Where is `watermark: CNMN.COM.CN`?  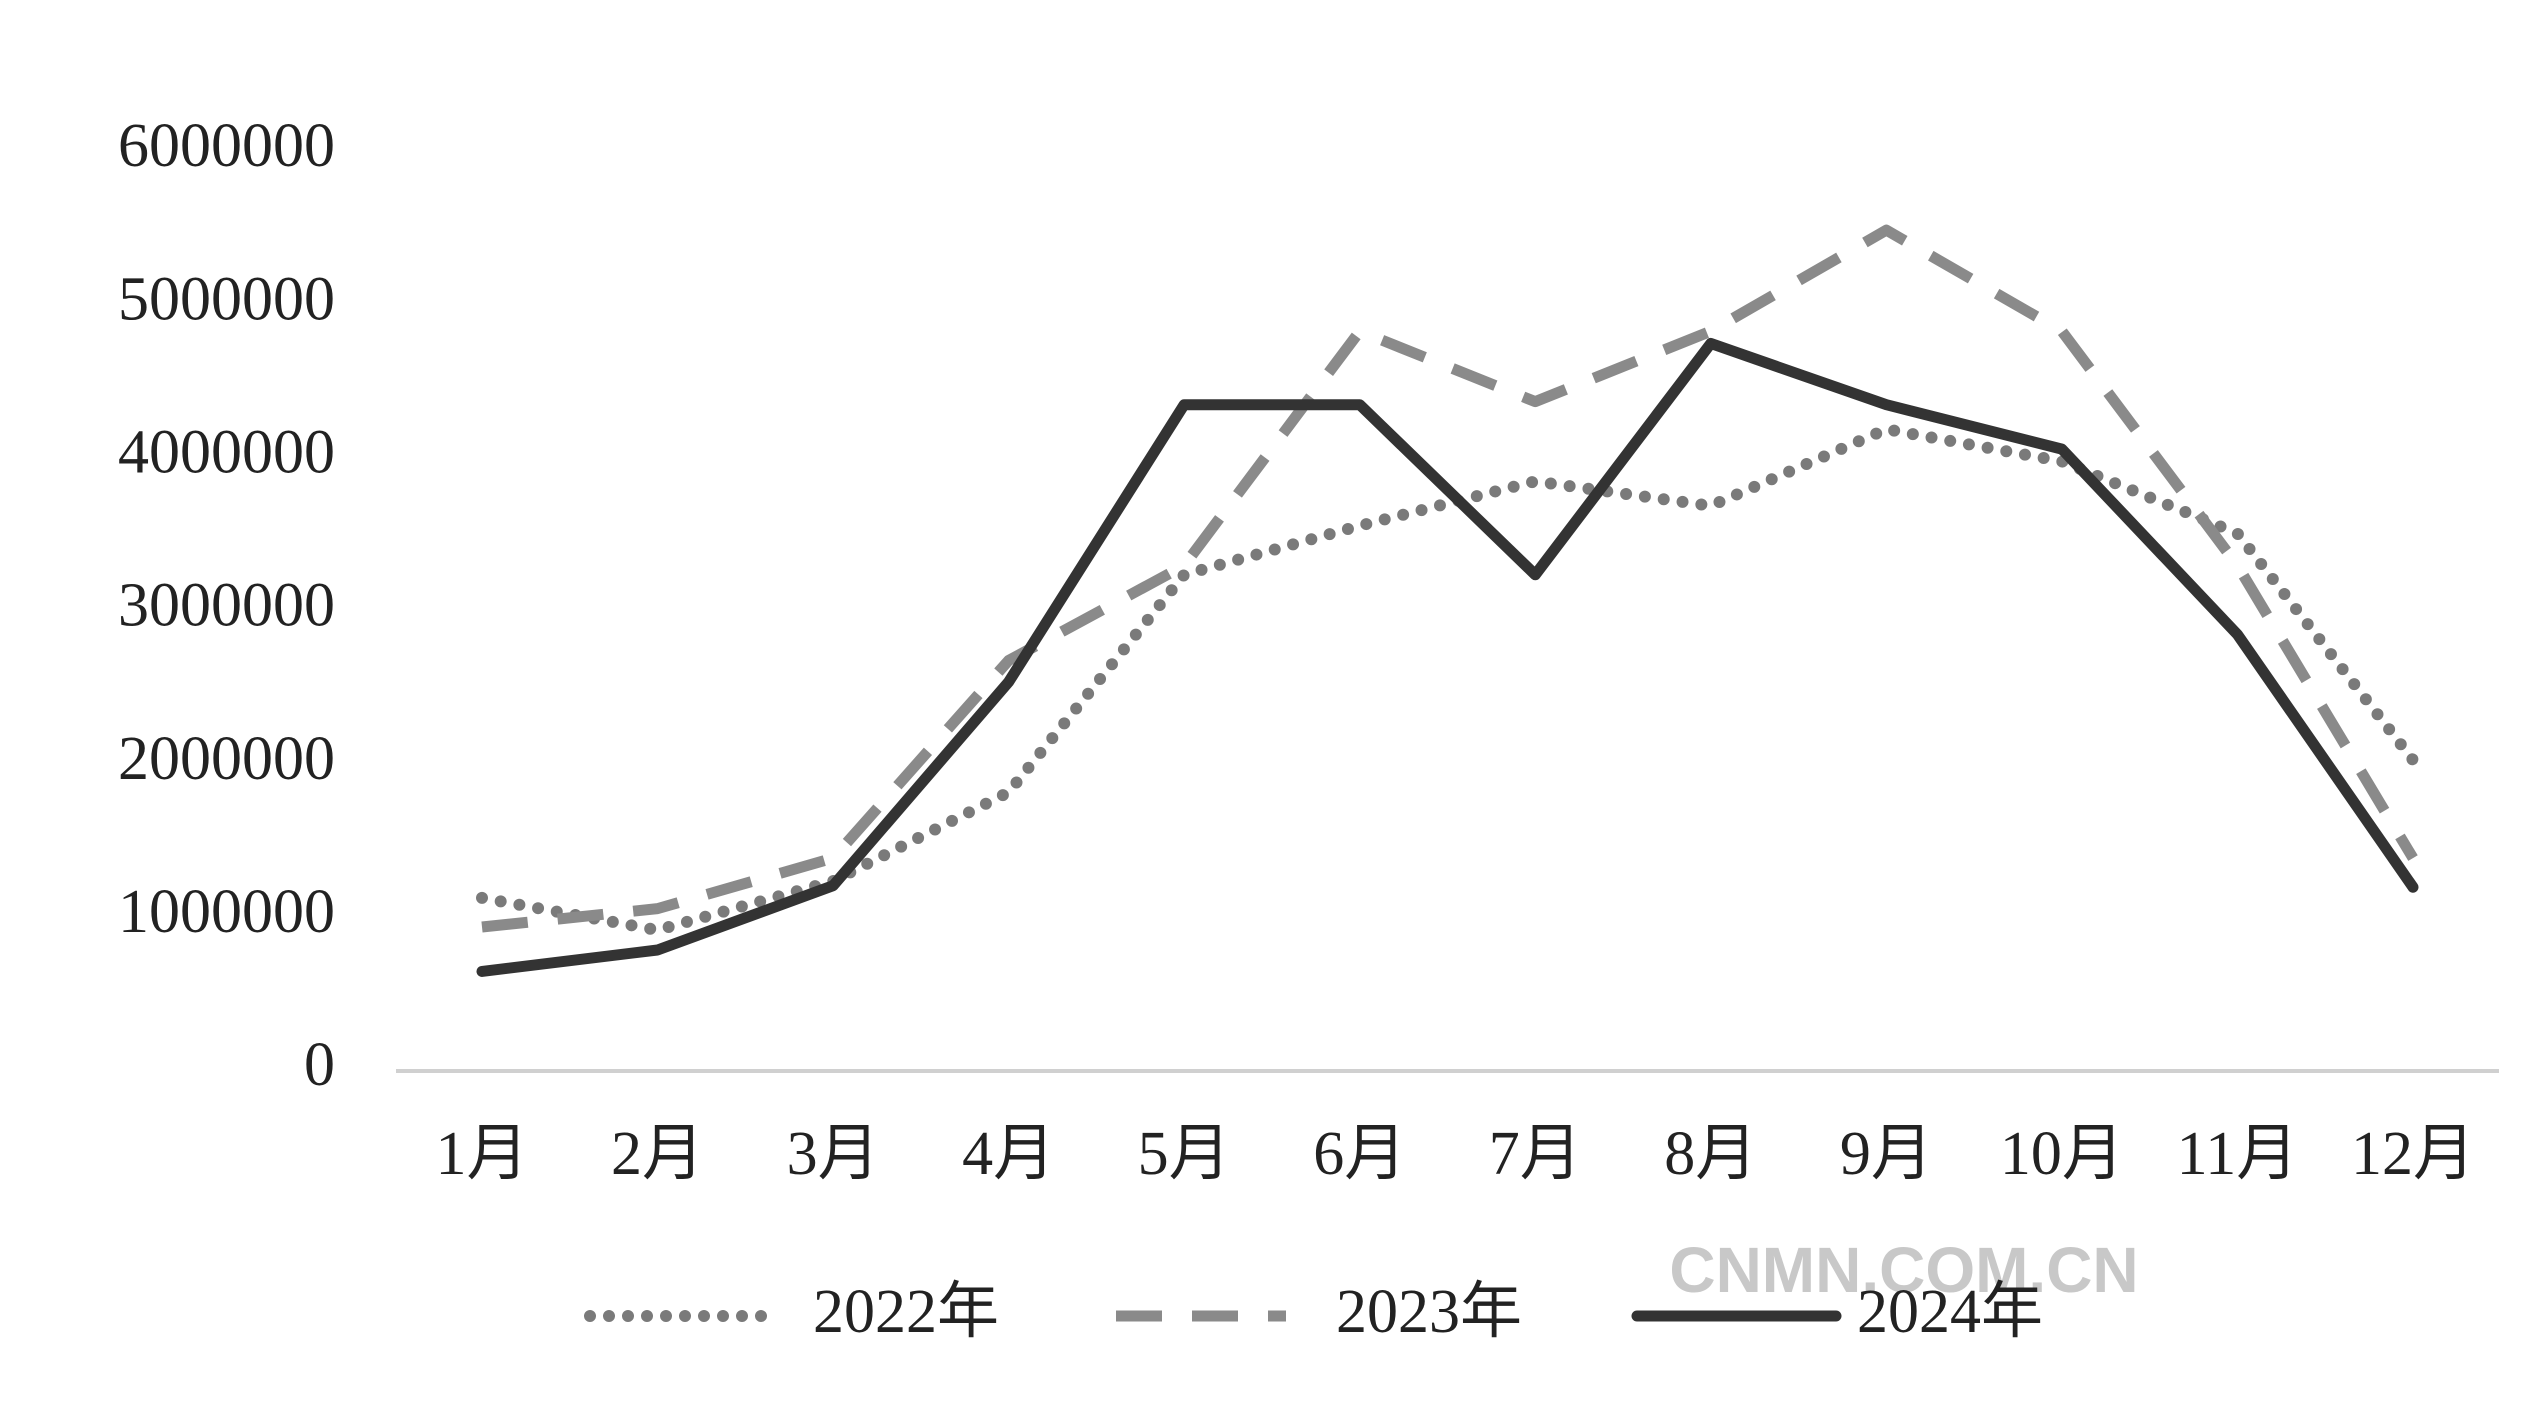 watermark: CNMN.COM.CN is located at coordinates (1903, 1270).